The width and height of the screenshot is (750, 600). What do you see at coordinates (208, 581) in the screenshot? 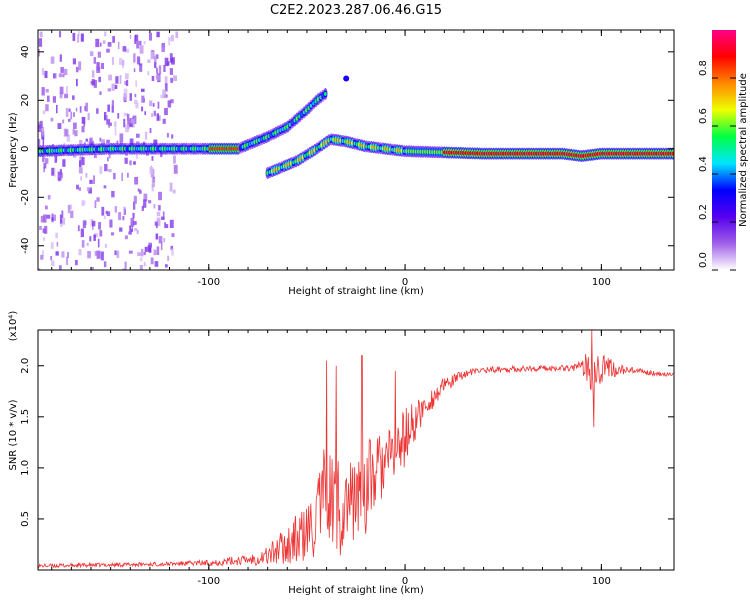
I see `x-tick-label: -100` at bounding box center [208, 581].